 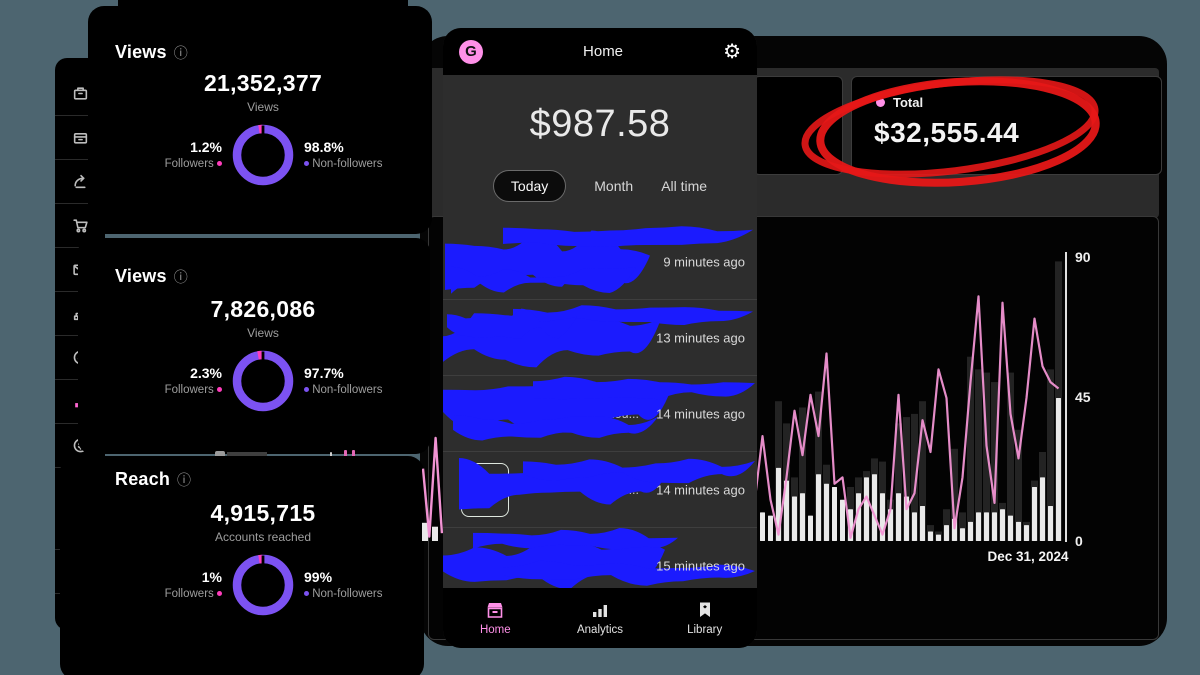 I want to click on share-icon, so click(x=79, y=181).